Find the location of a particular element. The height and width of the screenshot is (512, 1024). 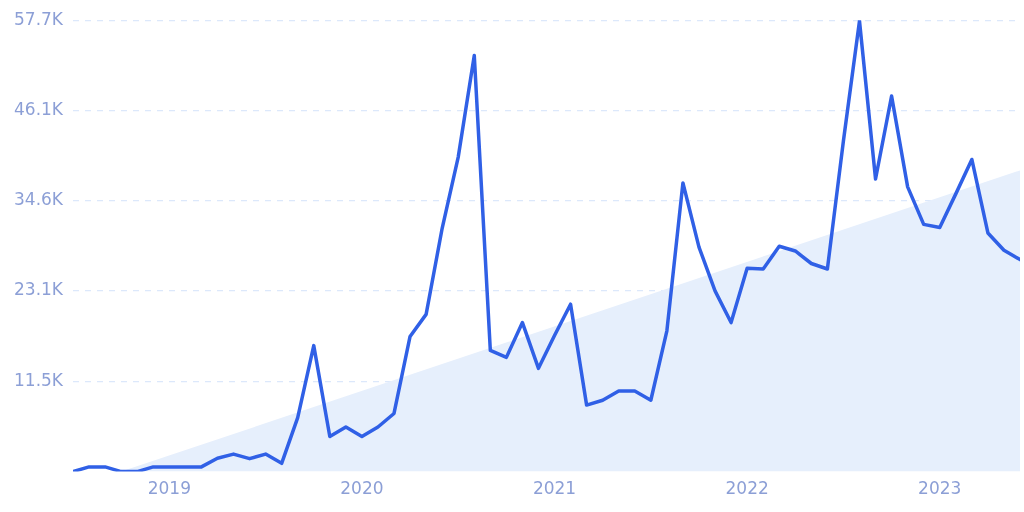

y-tick-label: 23.1K is located at coordinates (39, 289).